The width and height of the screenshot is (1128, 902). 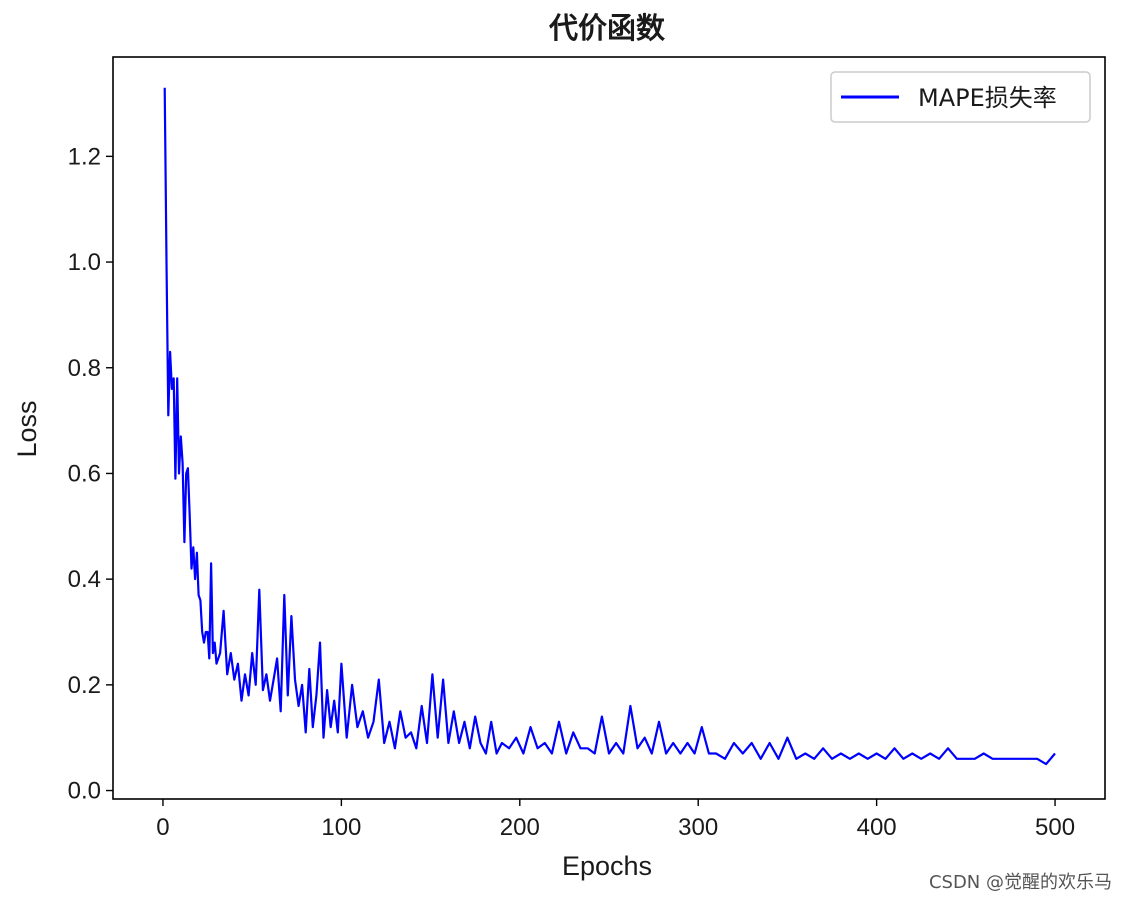 I want to click on y-tick-label: 0.4, so click(x=84, y=579).